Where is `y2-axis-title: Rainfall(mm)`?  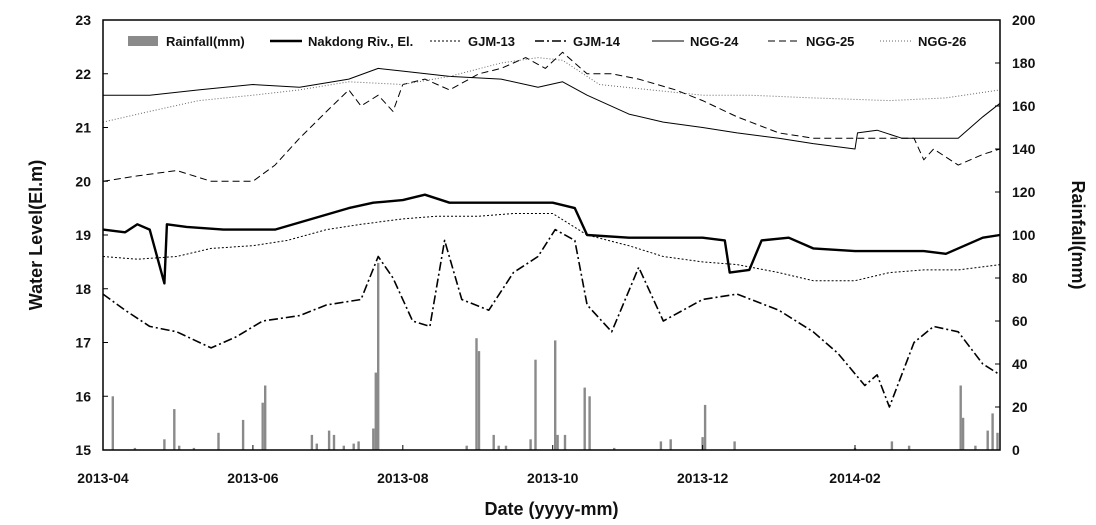 y2-axis-title: Rainfall(mm) is located at coordinates (1078, 234).